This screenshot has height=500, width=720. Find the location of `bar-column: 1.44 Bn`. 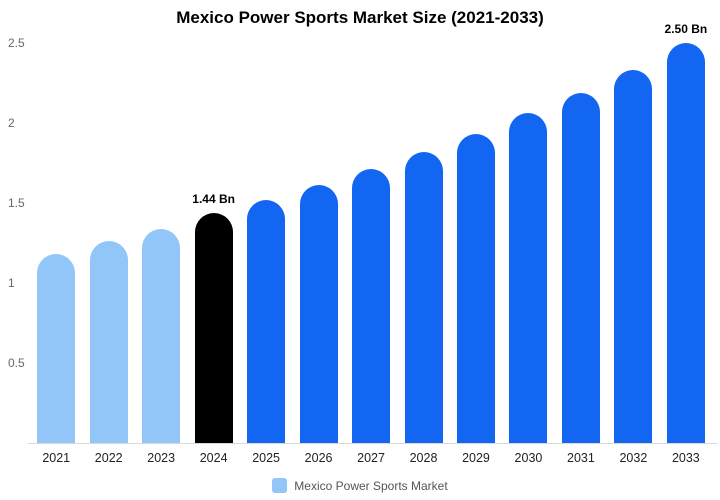

bar-column: 1.44 Bn is located at coordinates (213, 243).